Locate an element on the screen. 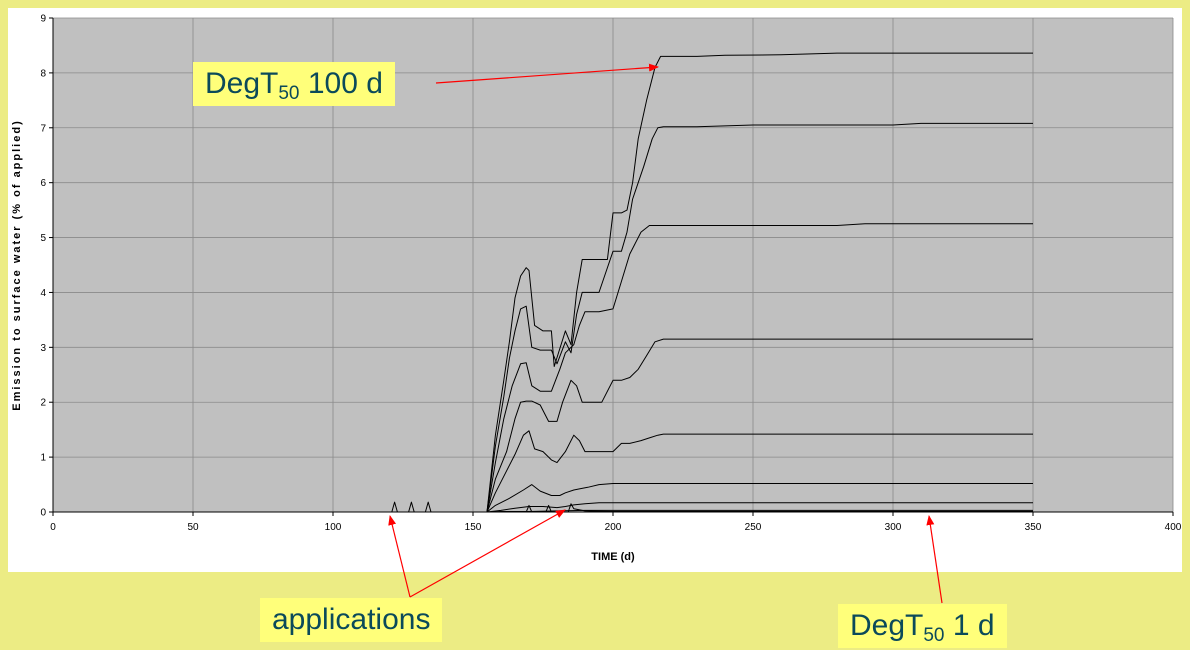 The width and height of the screenshot is (1190, 650). y-tick-label: 3 is located at coordinates (43, 348).